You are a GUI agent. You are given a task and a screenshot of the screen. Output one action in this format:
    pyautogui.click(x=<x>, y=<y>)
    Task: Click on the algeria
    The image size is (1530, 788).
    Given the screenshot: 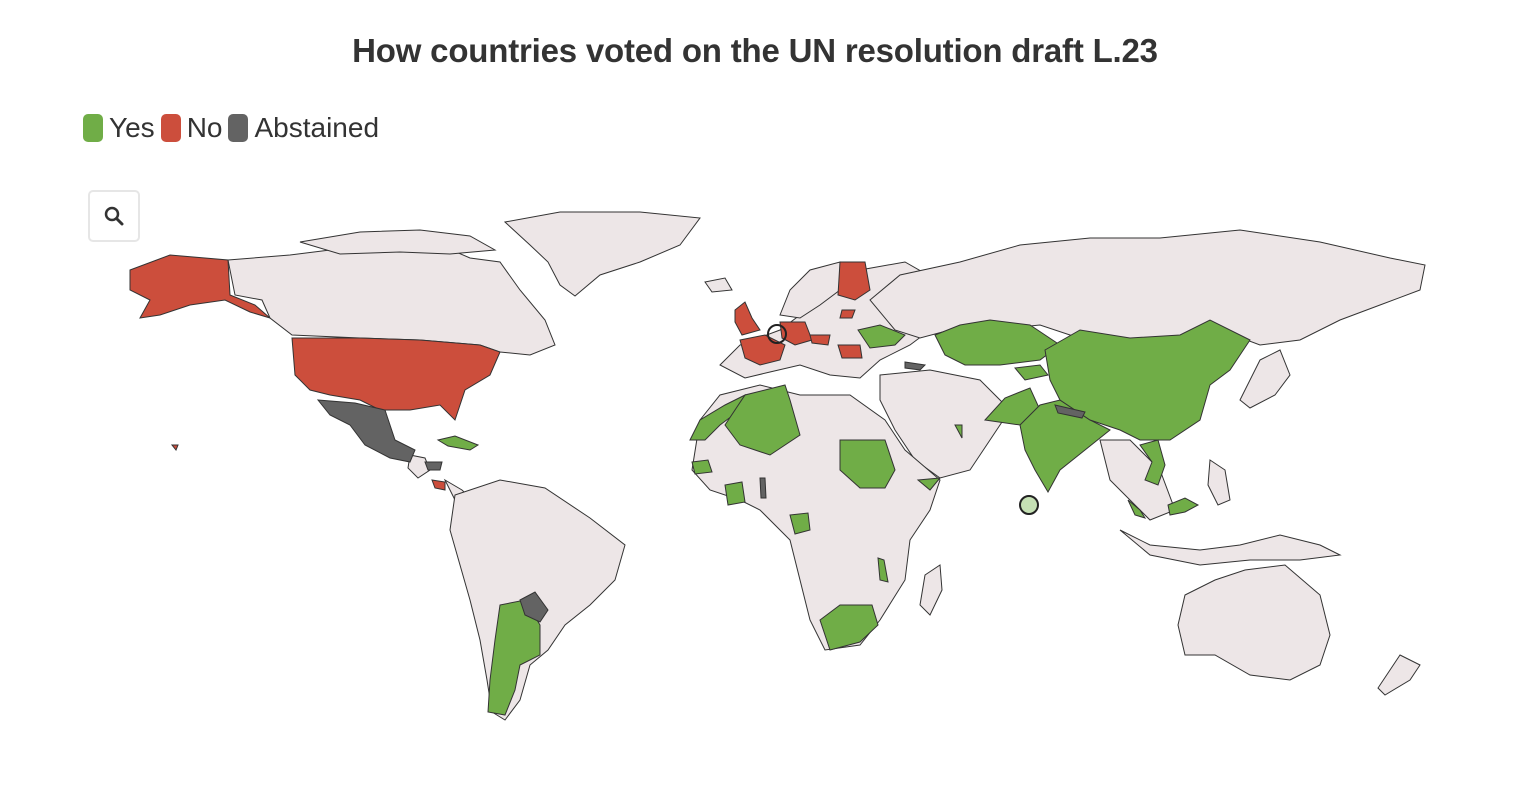 What is the action you would take?
    pyautogui.click(x=762, y=420)
    